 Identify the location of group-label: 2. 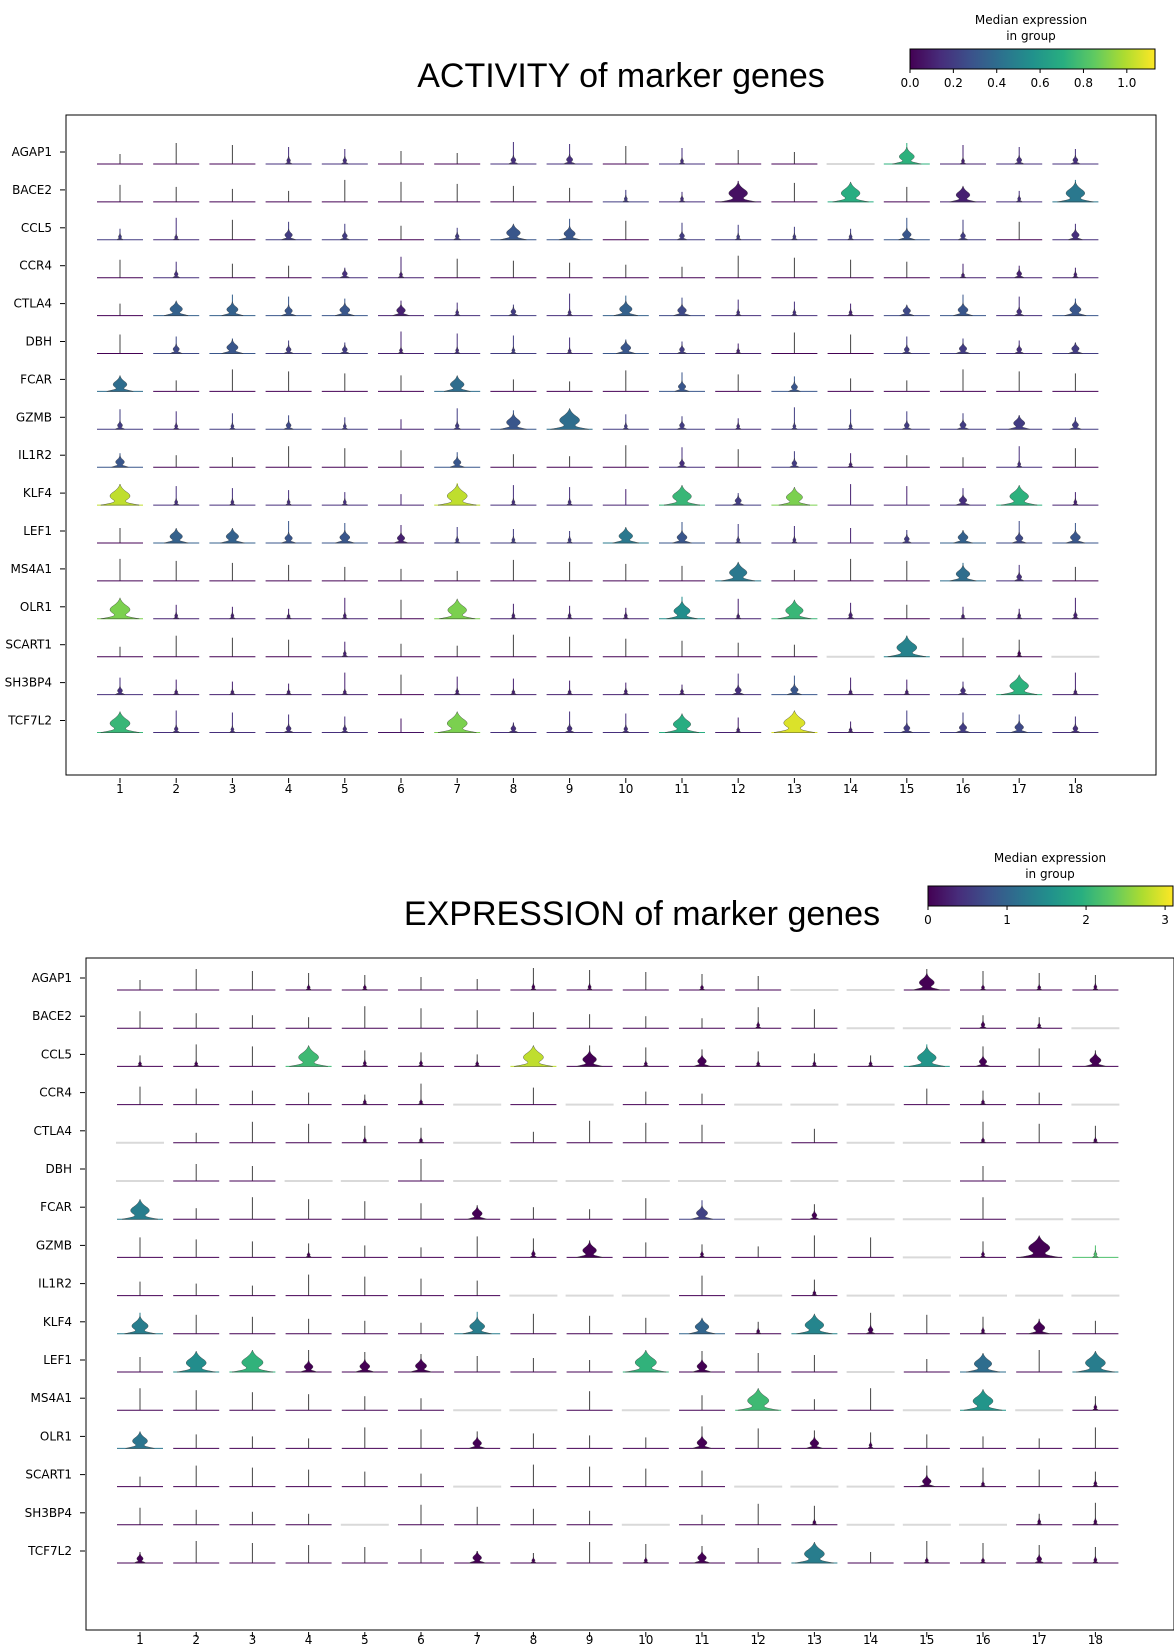
(196, 1639).